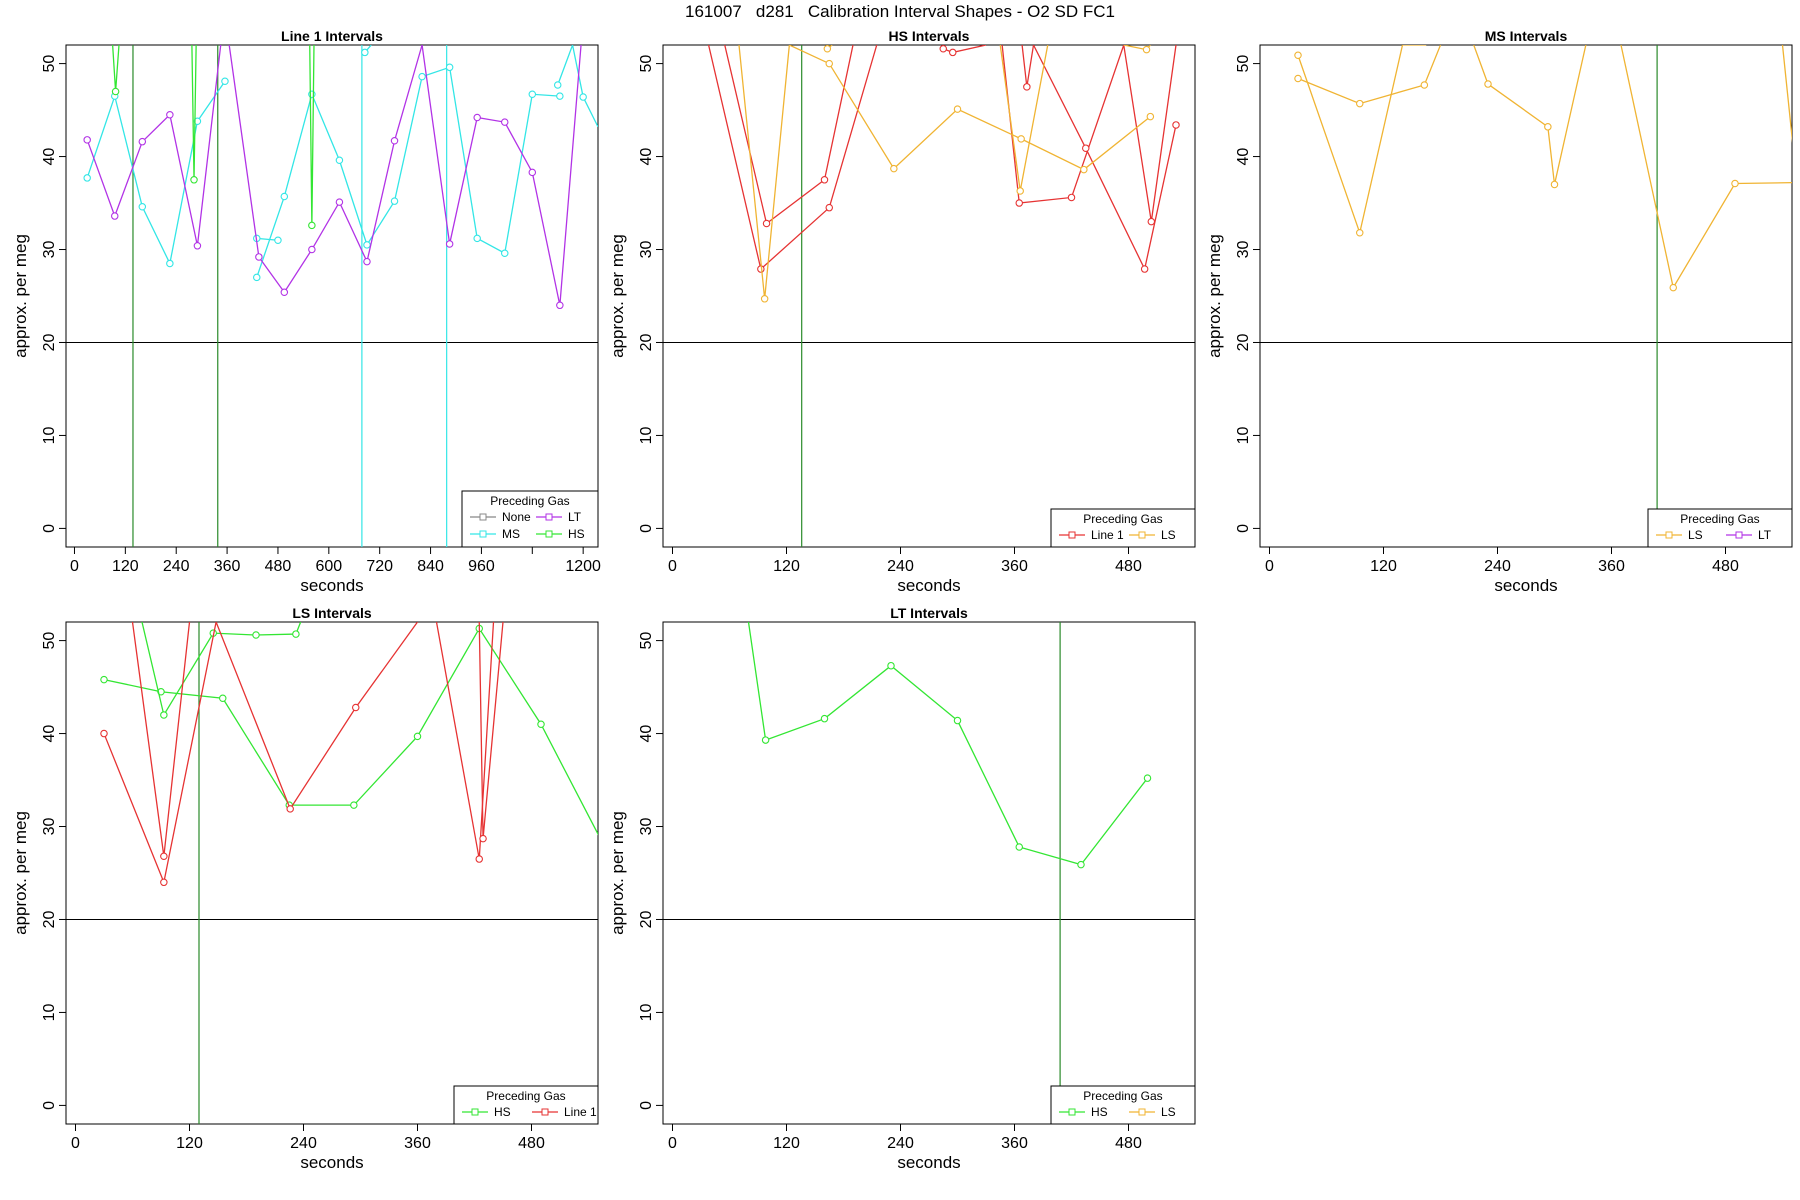 The image size is (1800, 1200). What do you see at coordinates (483, 517) in the screenshot?
I see `legend-marker-none` at bounding box center [483, 517].